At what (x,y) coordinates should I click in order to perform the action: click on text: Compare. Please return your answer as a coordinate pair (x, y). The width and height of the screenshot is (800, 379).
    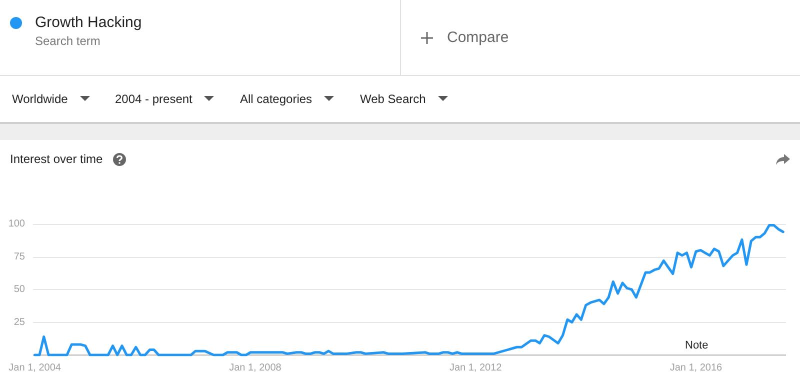
    Looking at the image, I should click on (478, 37).